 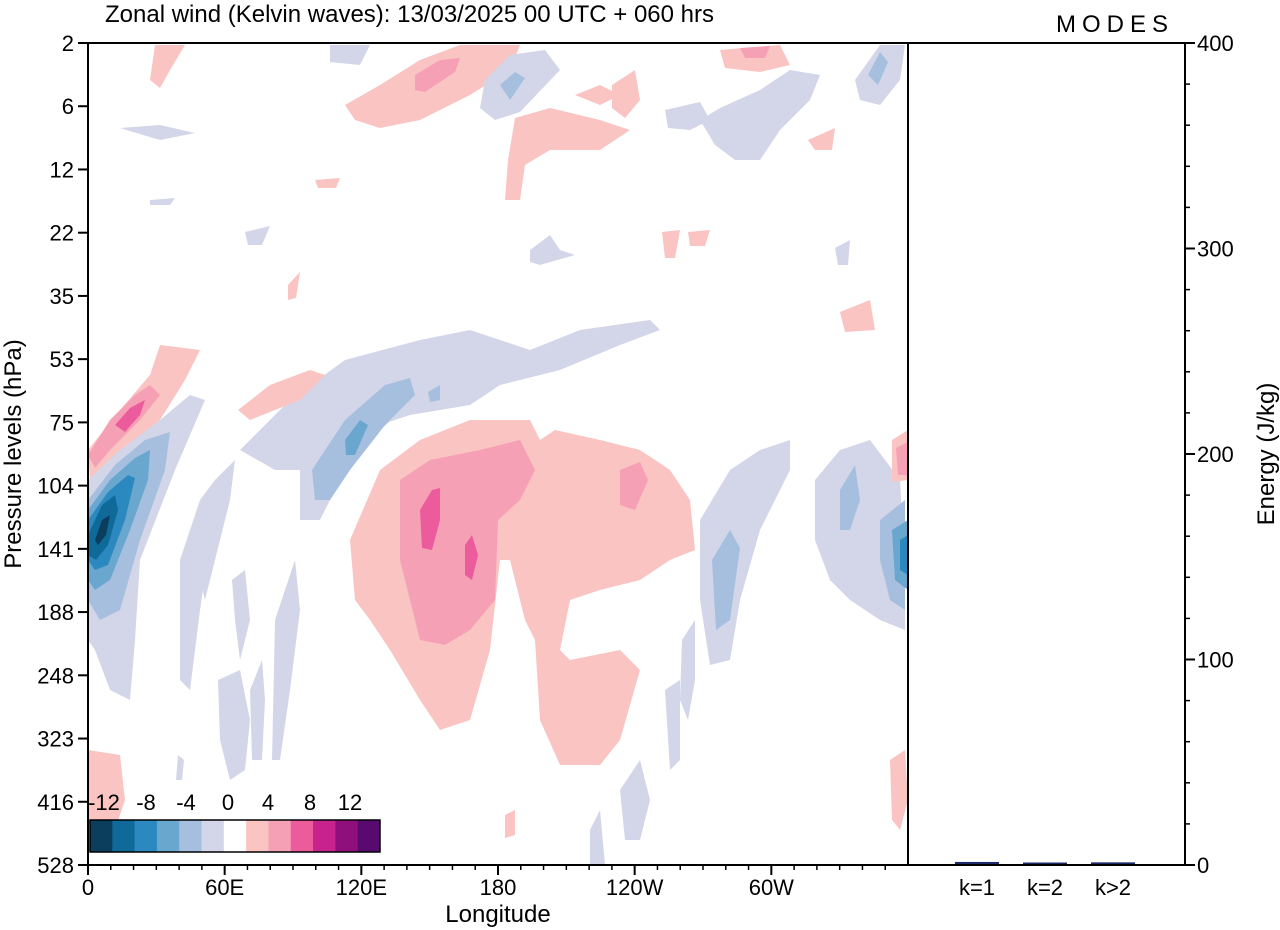 What do you see at coordinates (310, 802) in the screenshot?
I see `colorbar-label: 8` at bounding box center [310, 802].